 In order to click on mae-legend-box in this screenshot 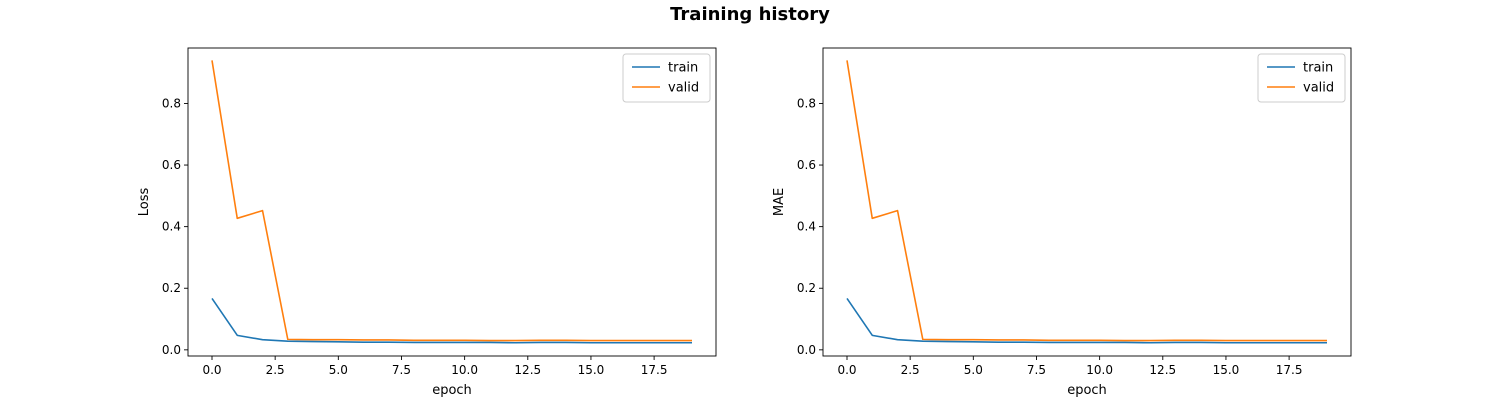, I will do `click(1301, 78)`.